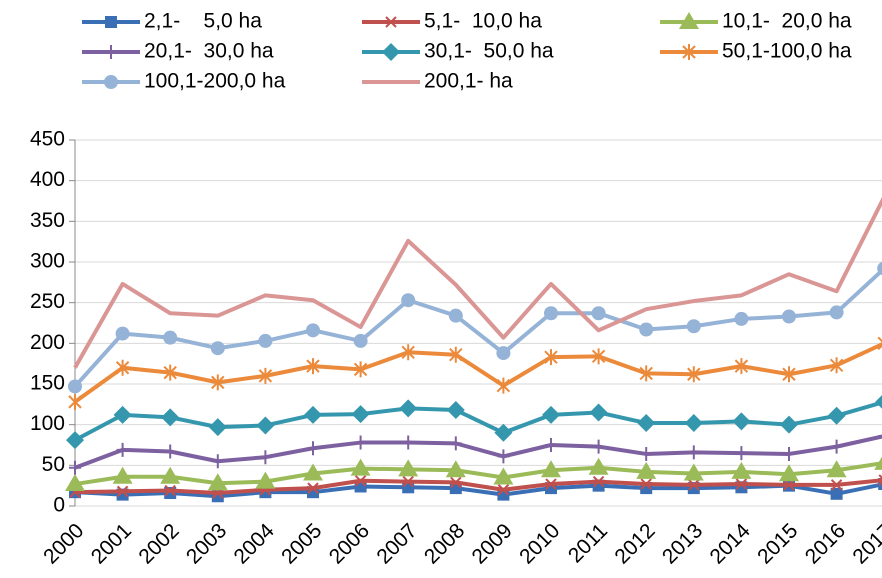  Describe the element at coordinates (47, 423) in the screenshot. I see `y-tick-label: 100` at that location.